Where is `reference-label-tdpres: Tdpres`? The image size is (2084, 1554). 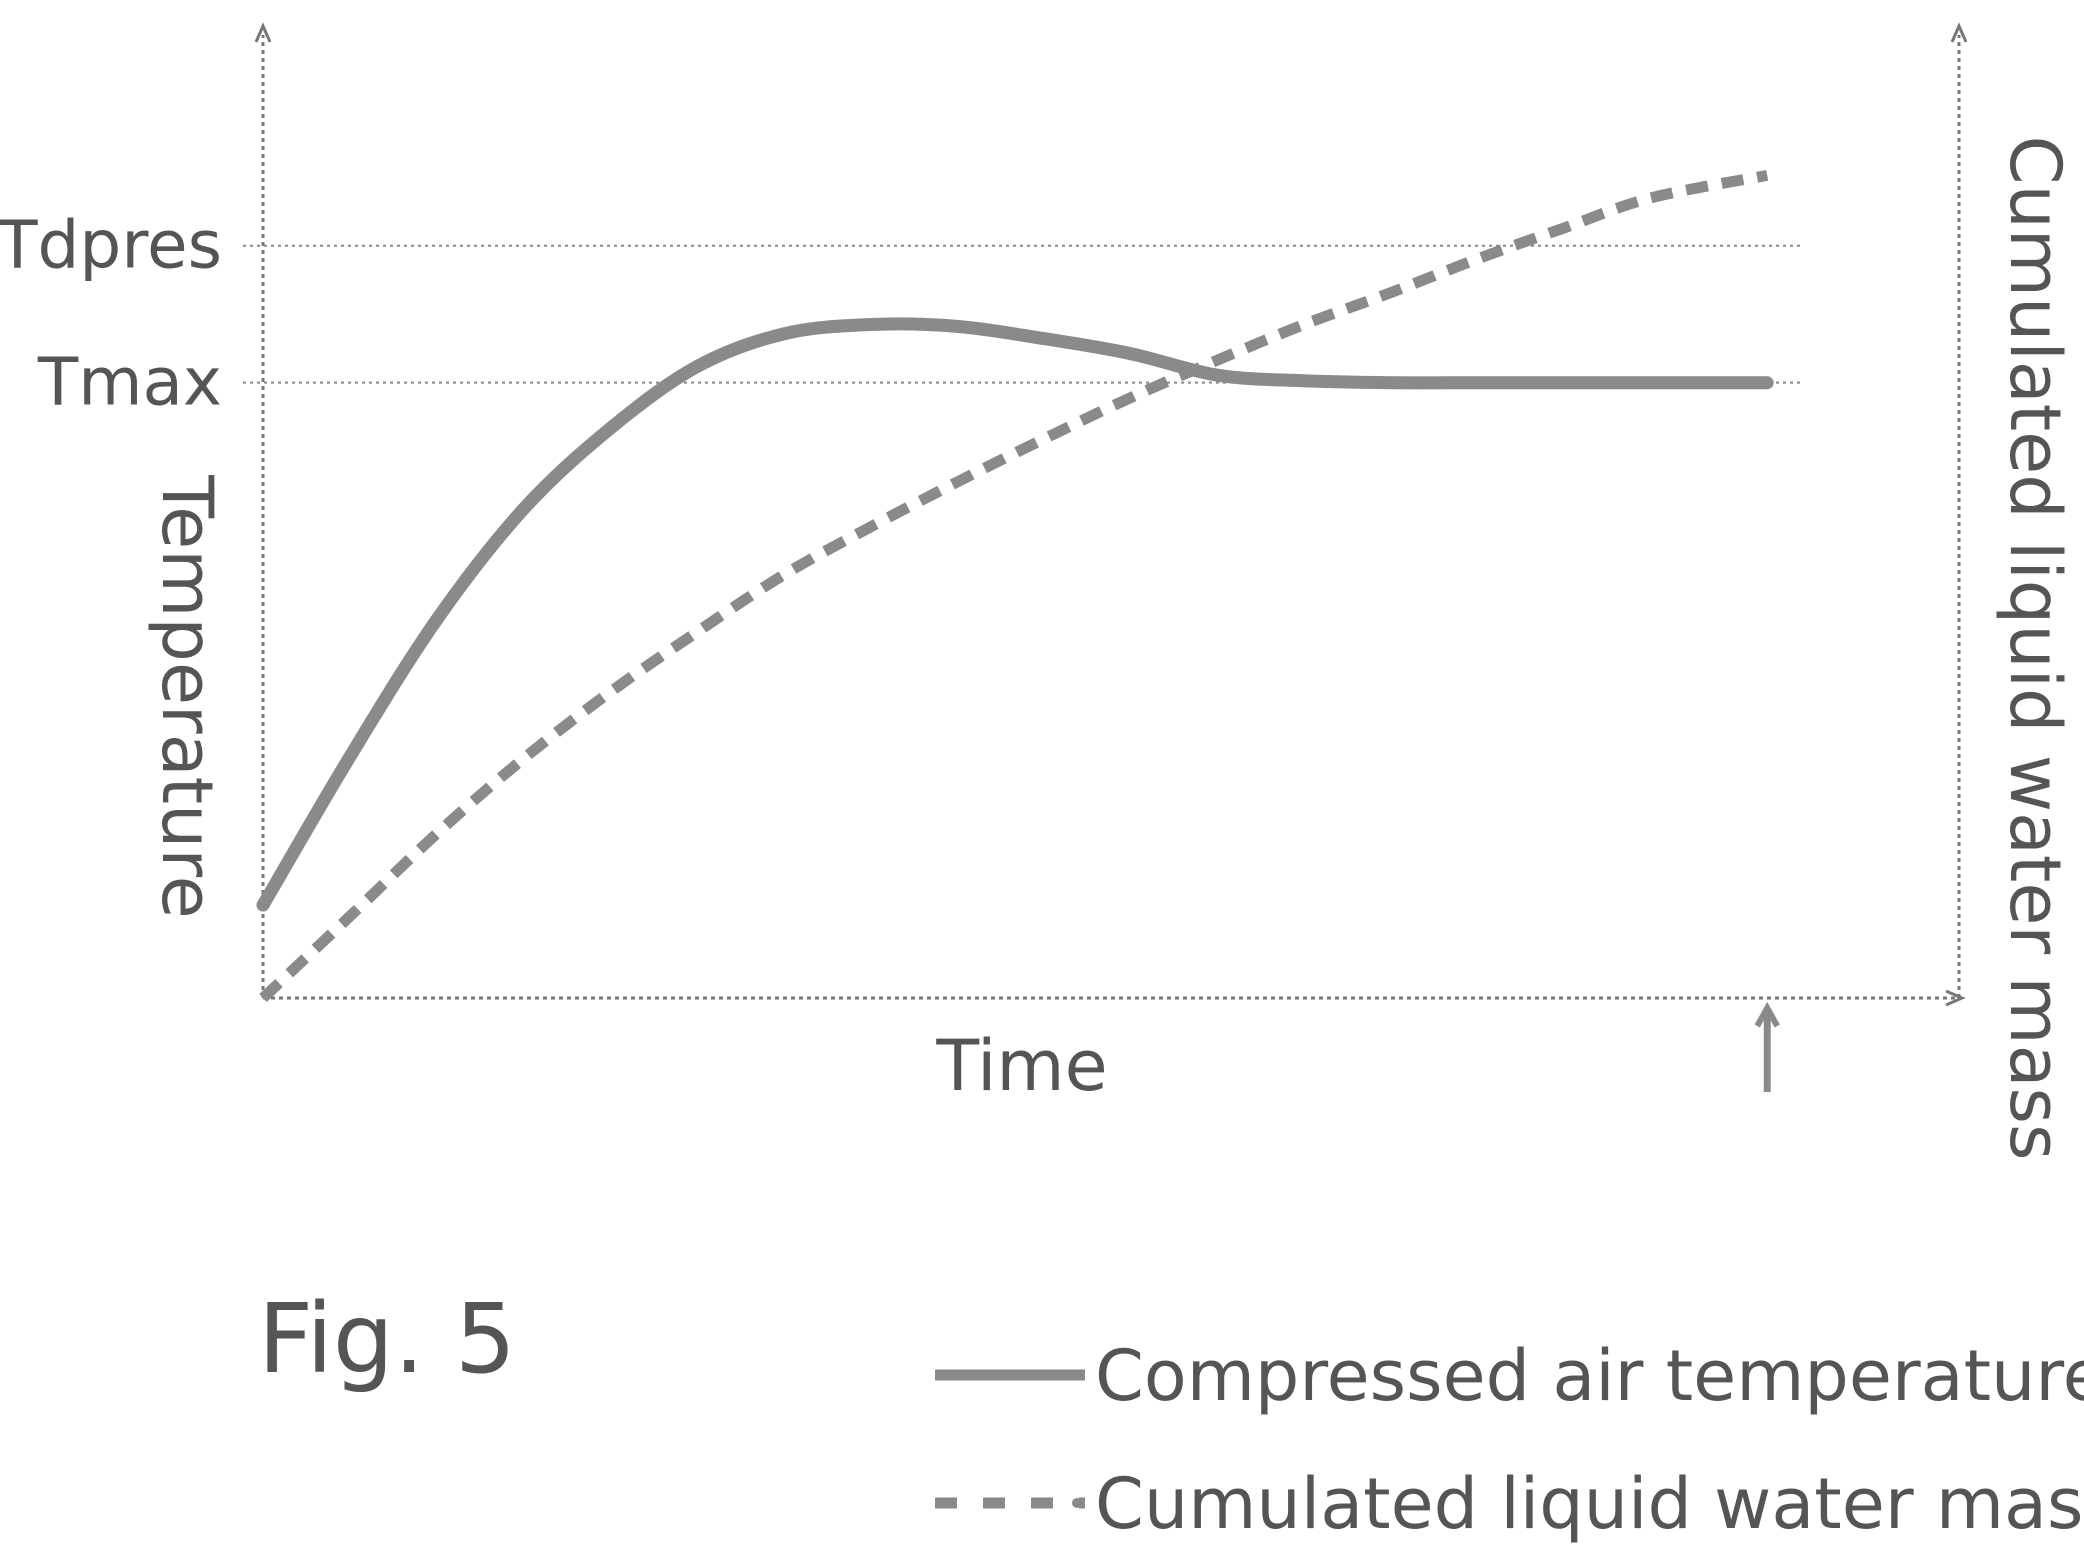
reference-label-tdpres: Tdpres is located at coordinates (111, 245).